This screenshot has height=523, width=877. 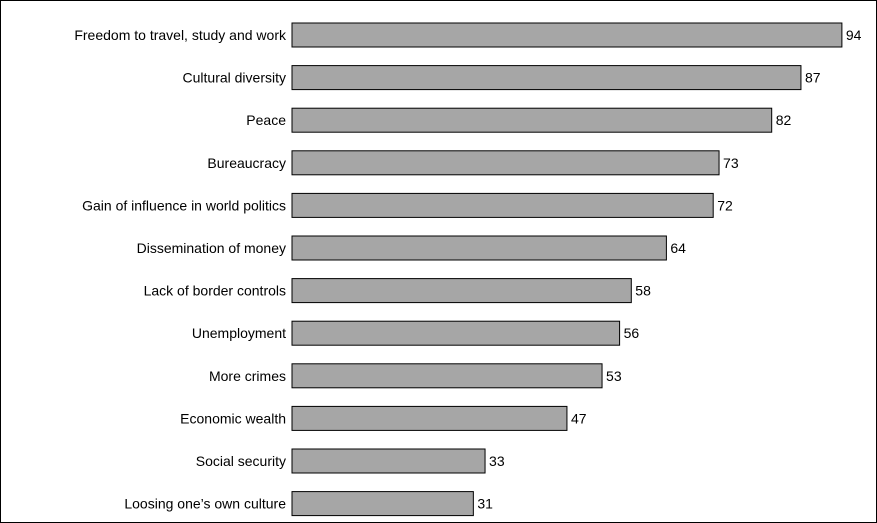 I want to click on bar-value-label: 82, so click(x=784, y=120).